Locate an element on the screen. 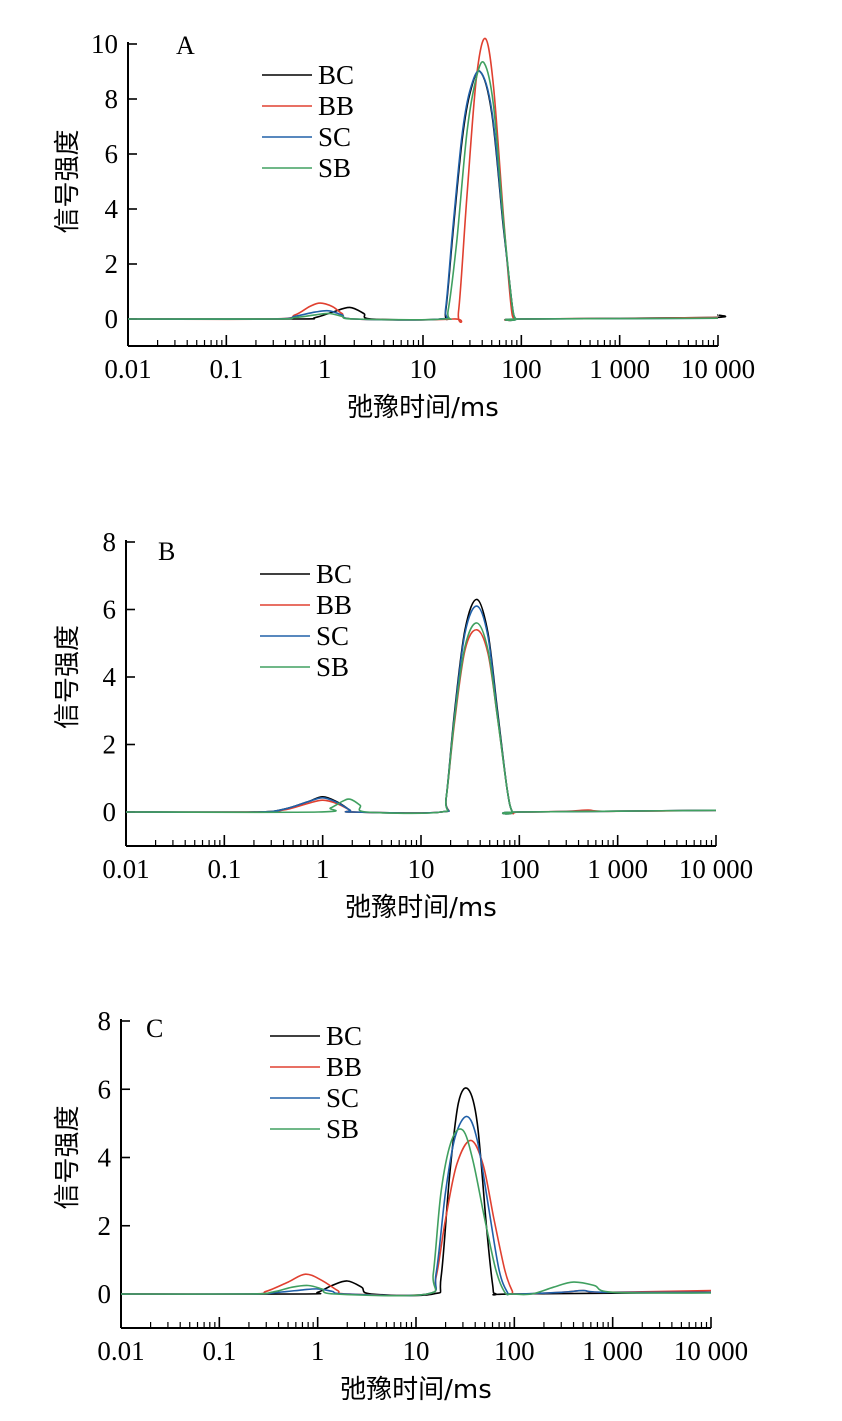  y-tick-label: 10 is located at coordinates (104, 44).